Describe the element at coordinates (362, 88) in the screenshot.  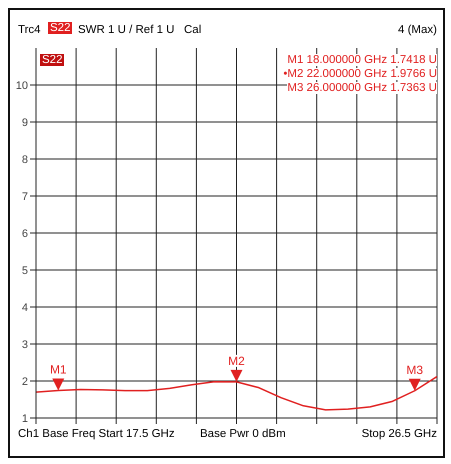
I see `annotation: M3 26.000000 GHz 1.7363 U` at that location.